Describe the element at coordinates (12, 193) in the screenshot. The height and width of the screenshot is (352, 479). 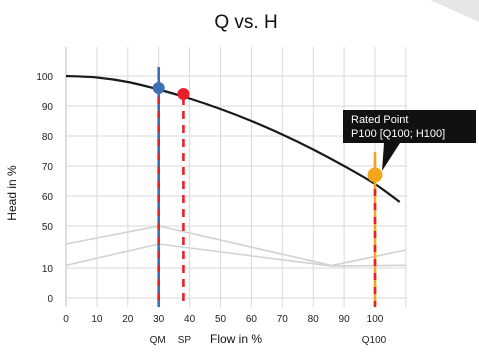
I see `y-axis-title: Head in %` at that location.